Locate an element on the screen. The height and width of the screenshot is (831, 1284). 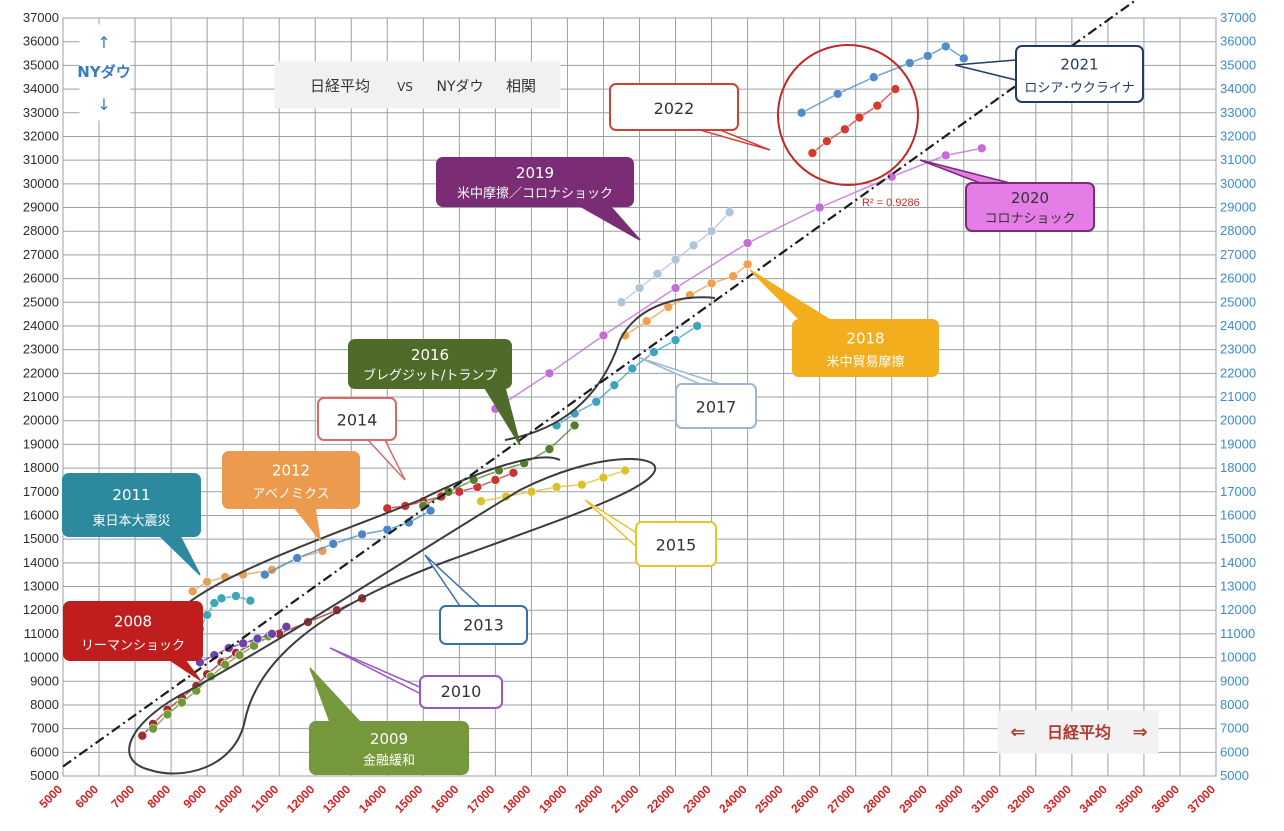
y-tick-label-left: 35000 is located at coordinates (41, 64).